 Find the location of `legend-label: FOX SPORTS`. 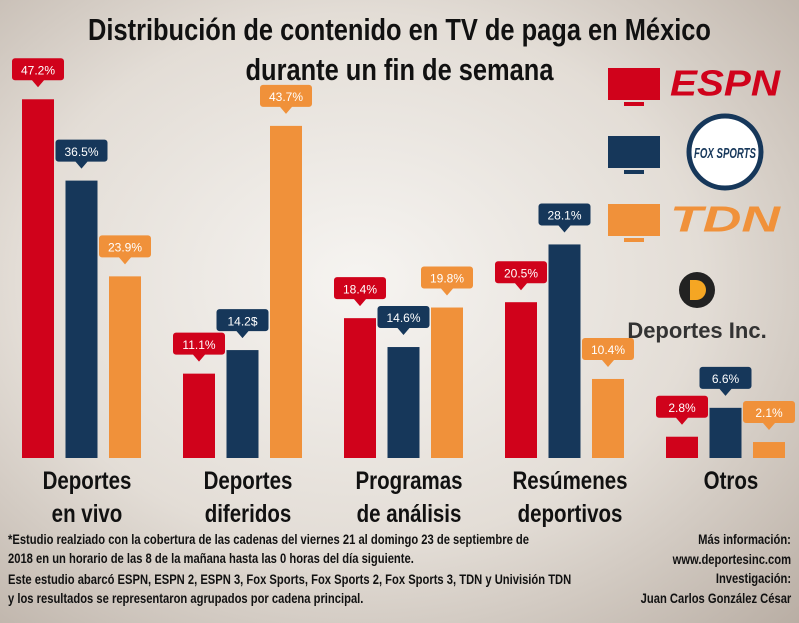

legend-label: FOX SPORTS is located at coordinates (725, 153).